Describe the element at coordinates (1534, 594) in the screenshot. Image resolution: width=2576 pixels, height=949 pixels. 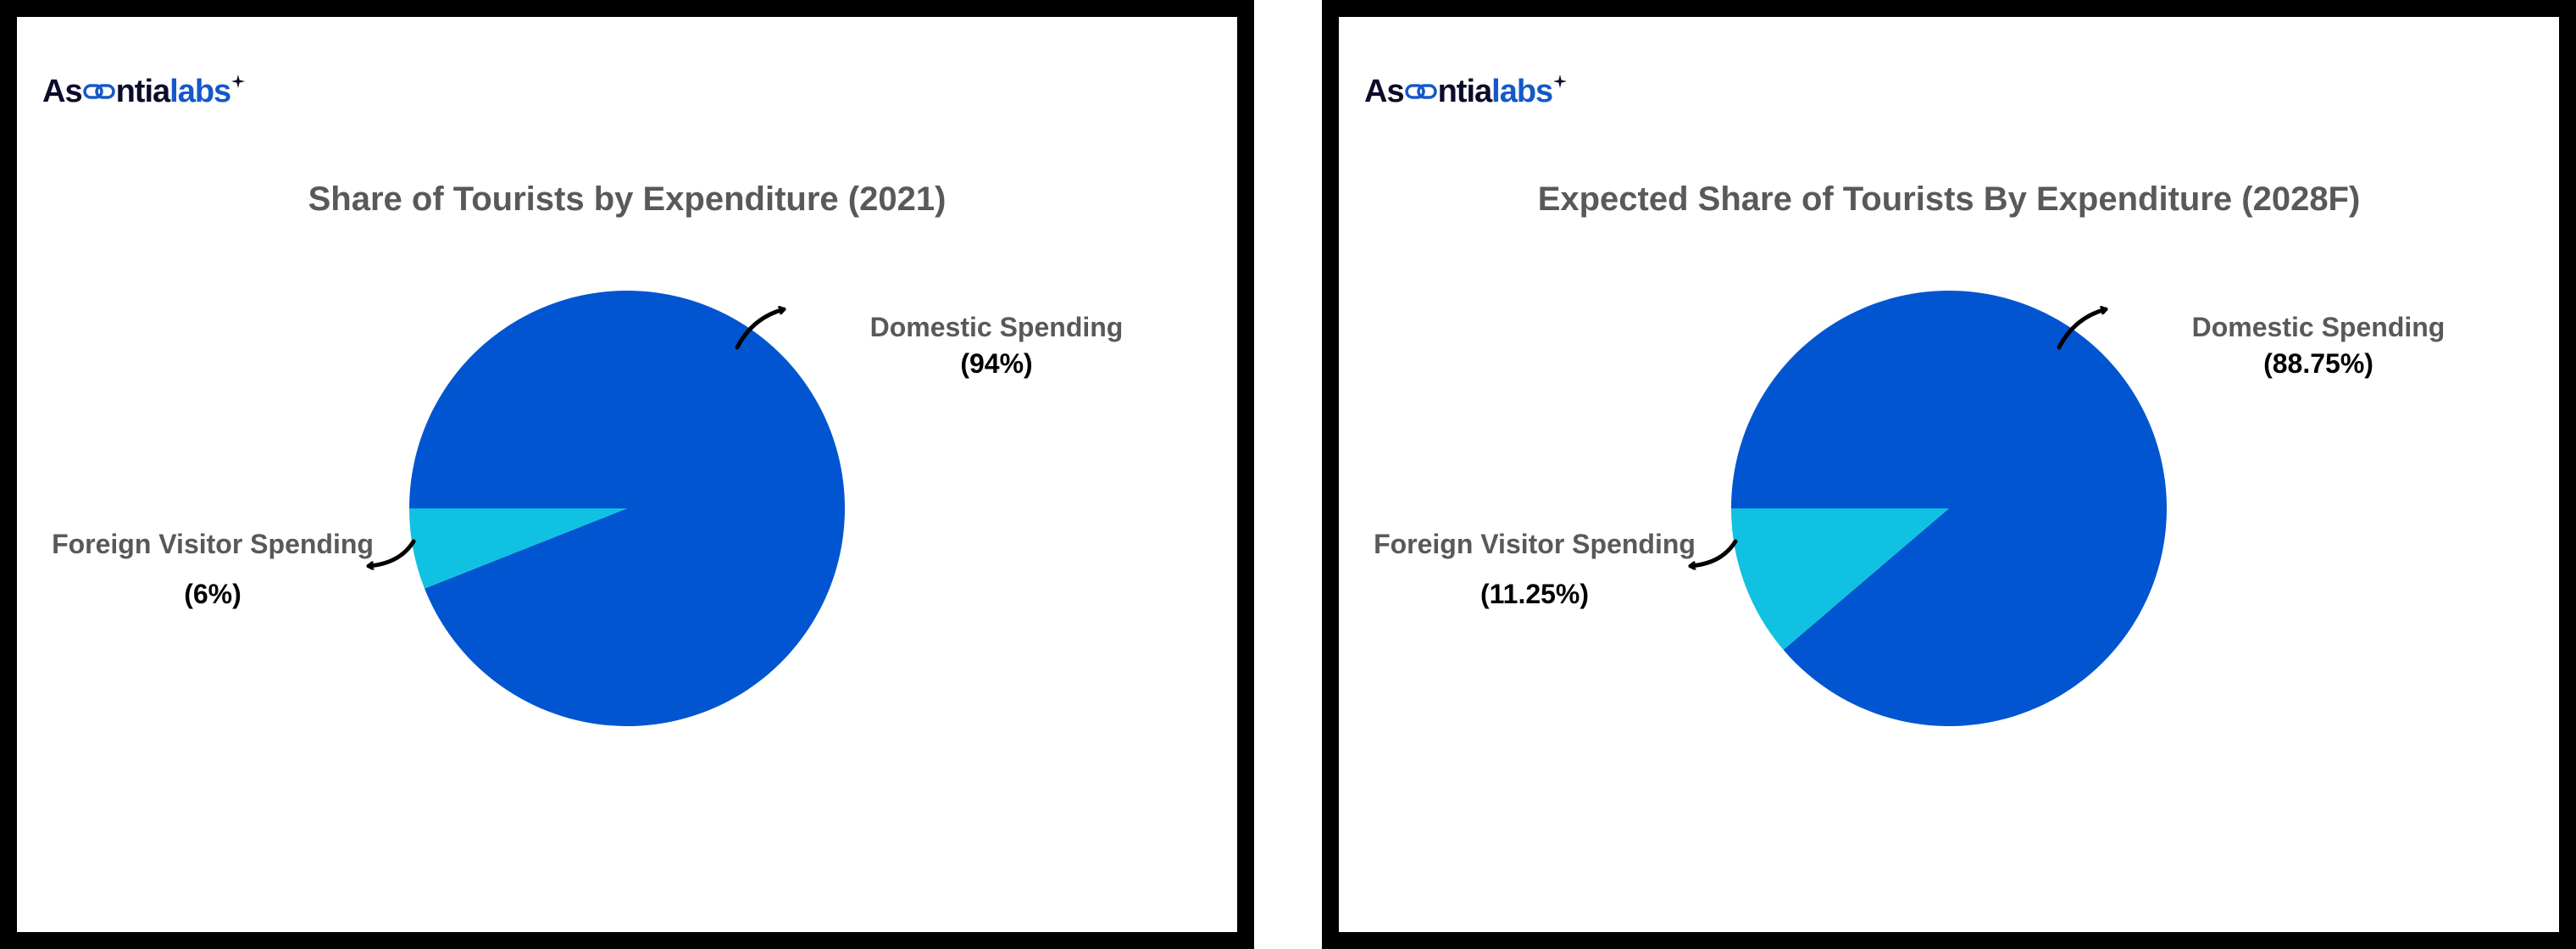
I see `slice-value-foreign: (11.25%)` at that location.